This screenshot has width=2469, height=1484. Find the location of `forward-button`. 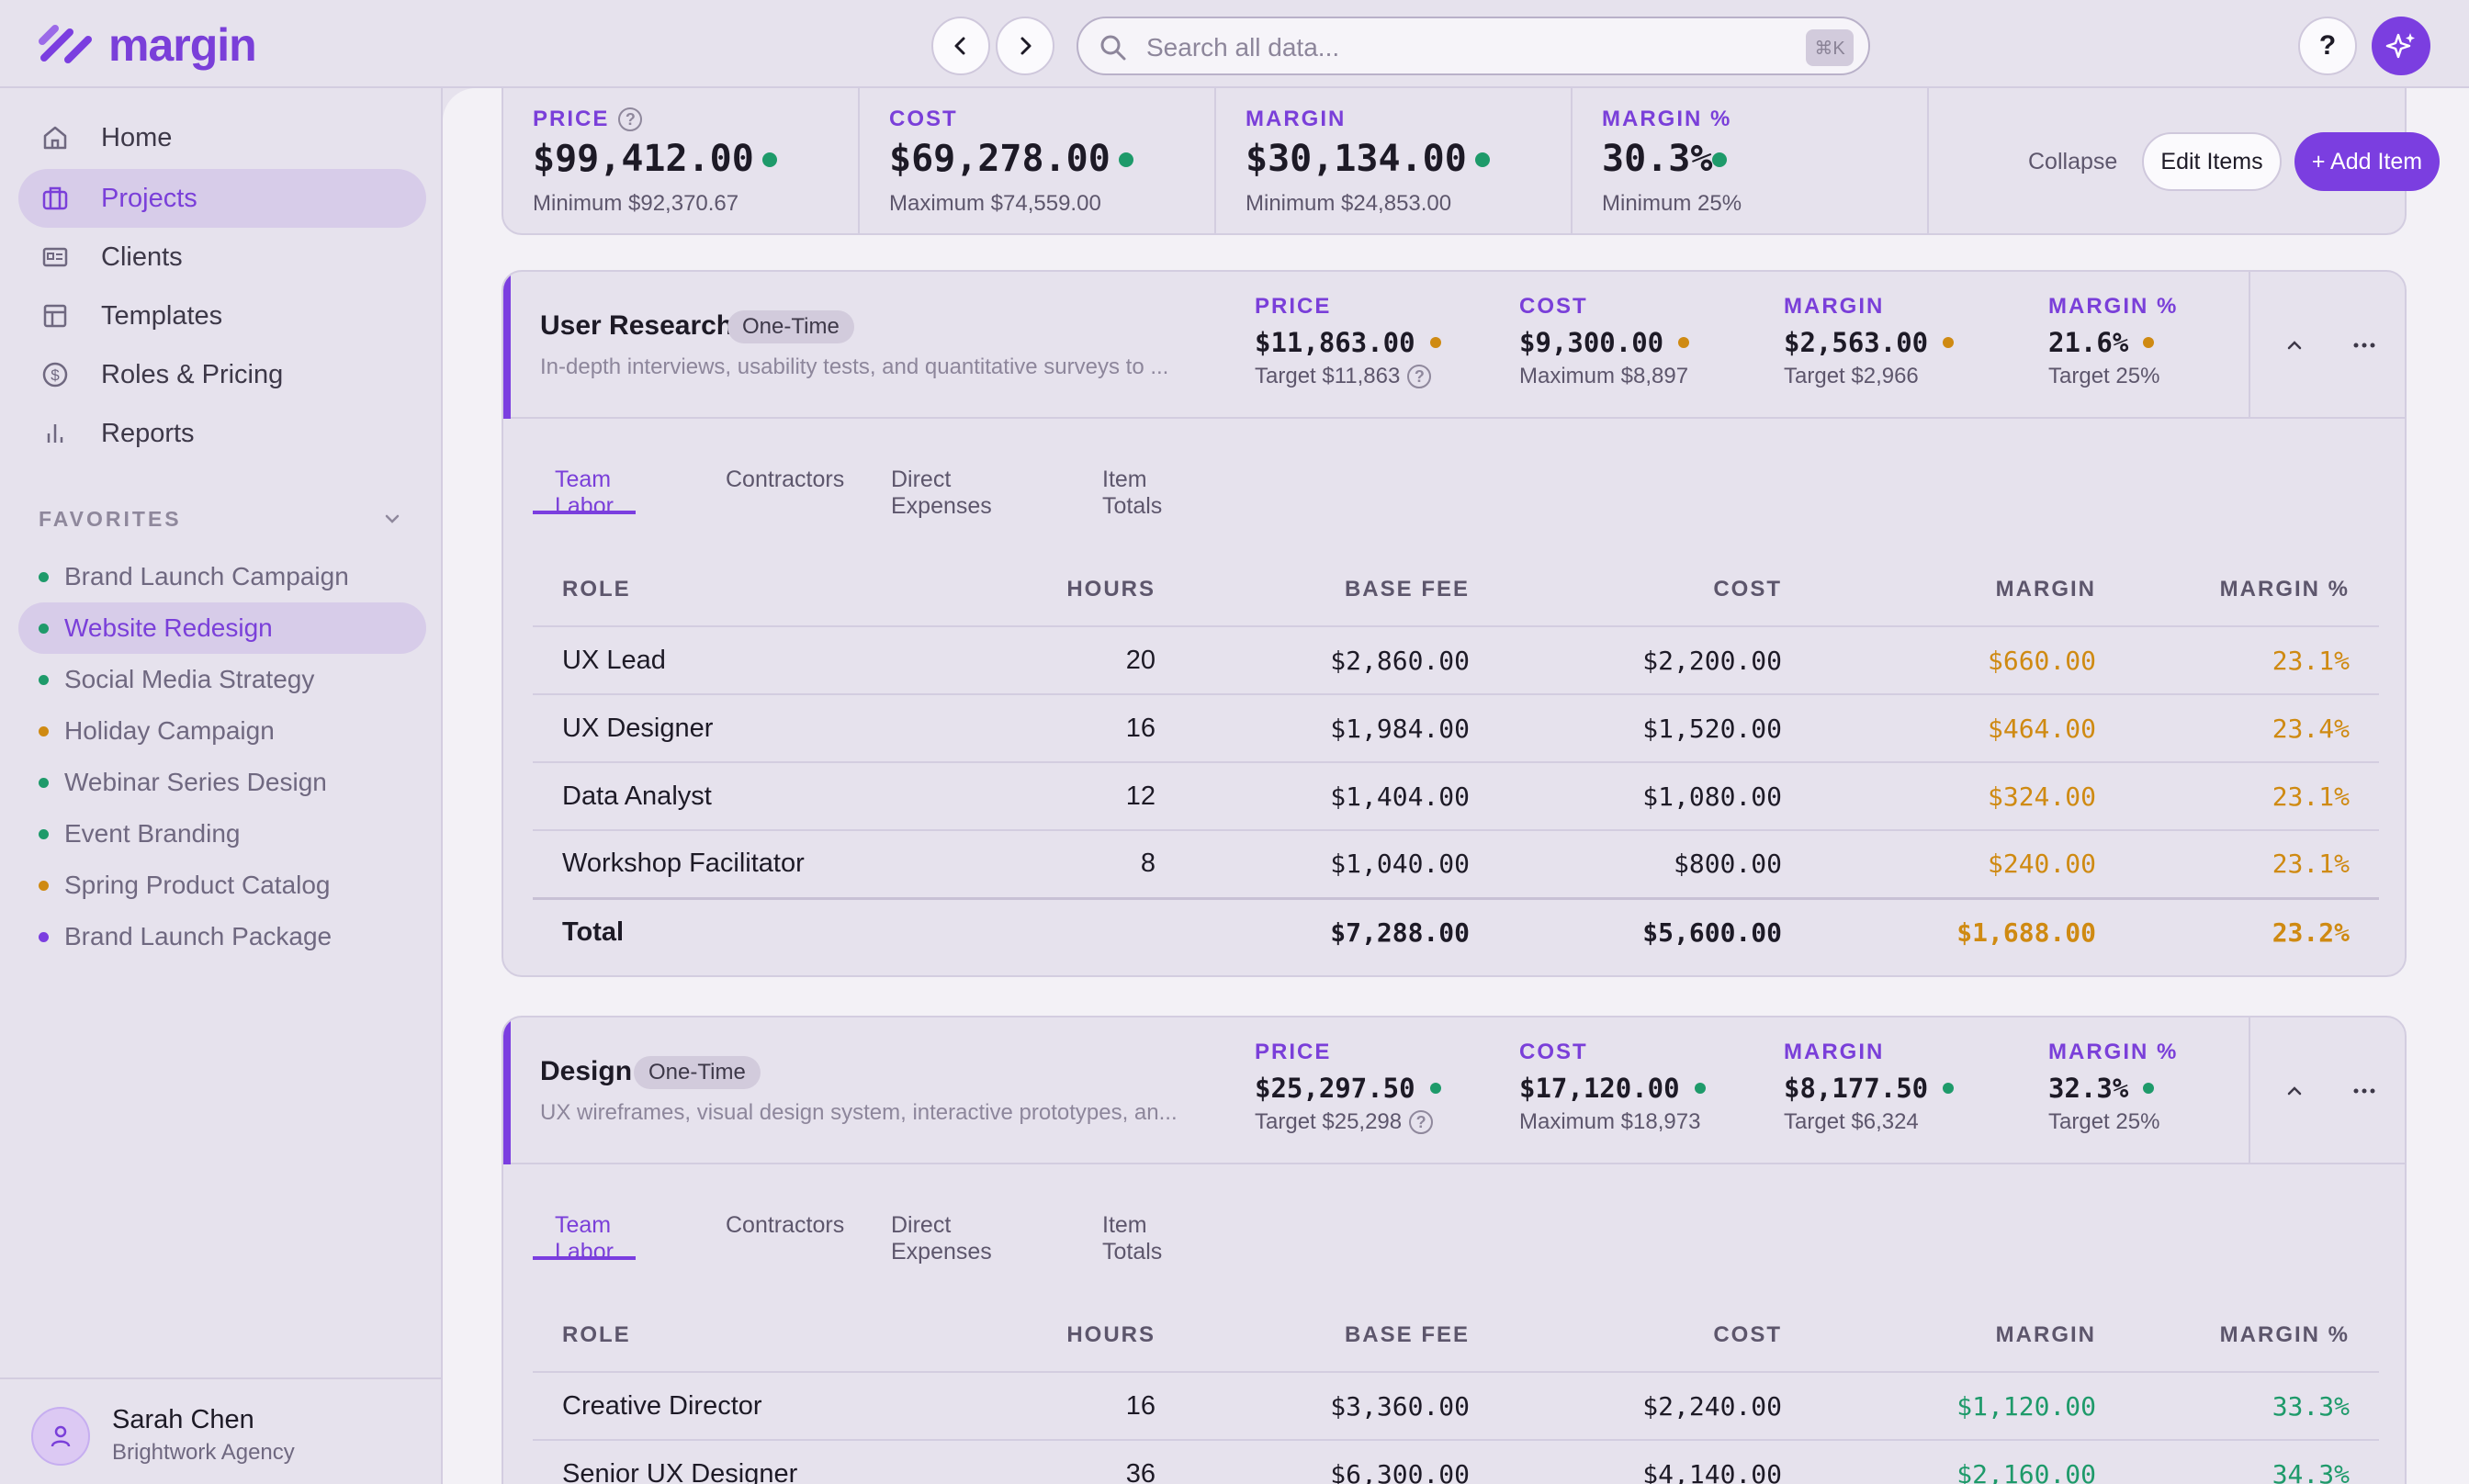

forward-button is located at coordinates (1025, 46).